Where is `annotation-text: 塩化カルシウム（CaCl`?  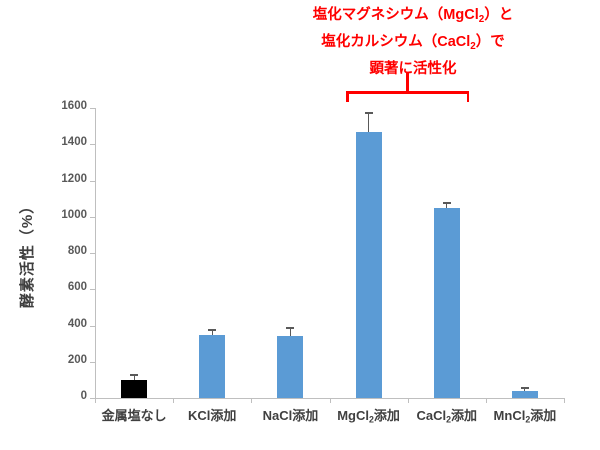
annotation-text: 塩化カルシウム（CaCl is located at coordinates (396, 41).